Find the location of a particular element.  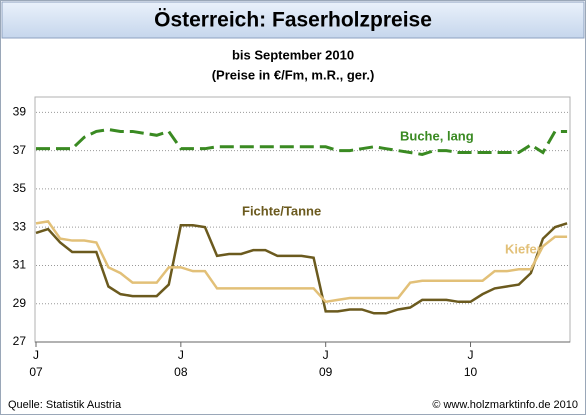

y-tick-label: 39 is located at coordinates (20, 111).